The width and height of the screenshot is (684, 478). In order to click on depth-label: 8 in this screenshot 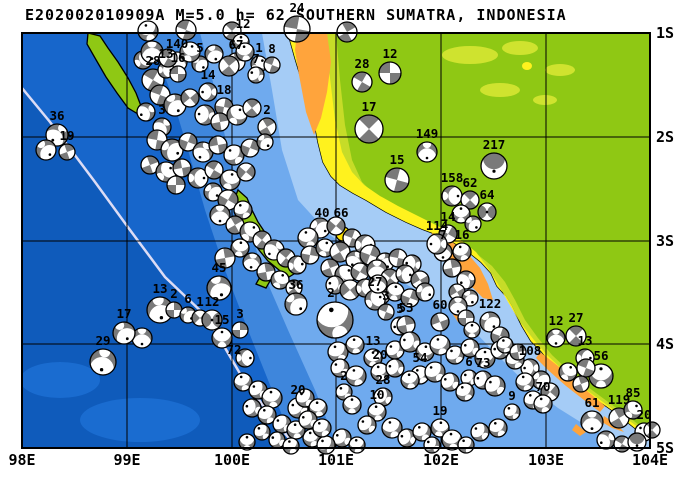, I will do `click(272, 48)`.